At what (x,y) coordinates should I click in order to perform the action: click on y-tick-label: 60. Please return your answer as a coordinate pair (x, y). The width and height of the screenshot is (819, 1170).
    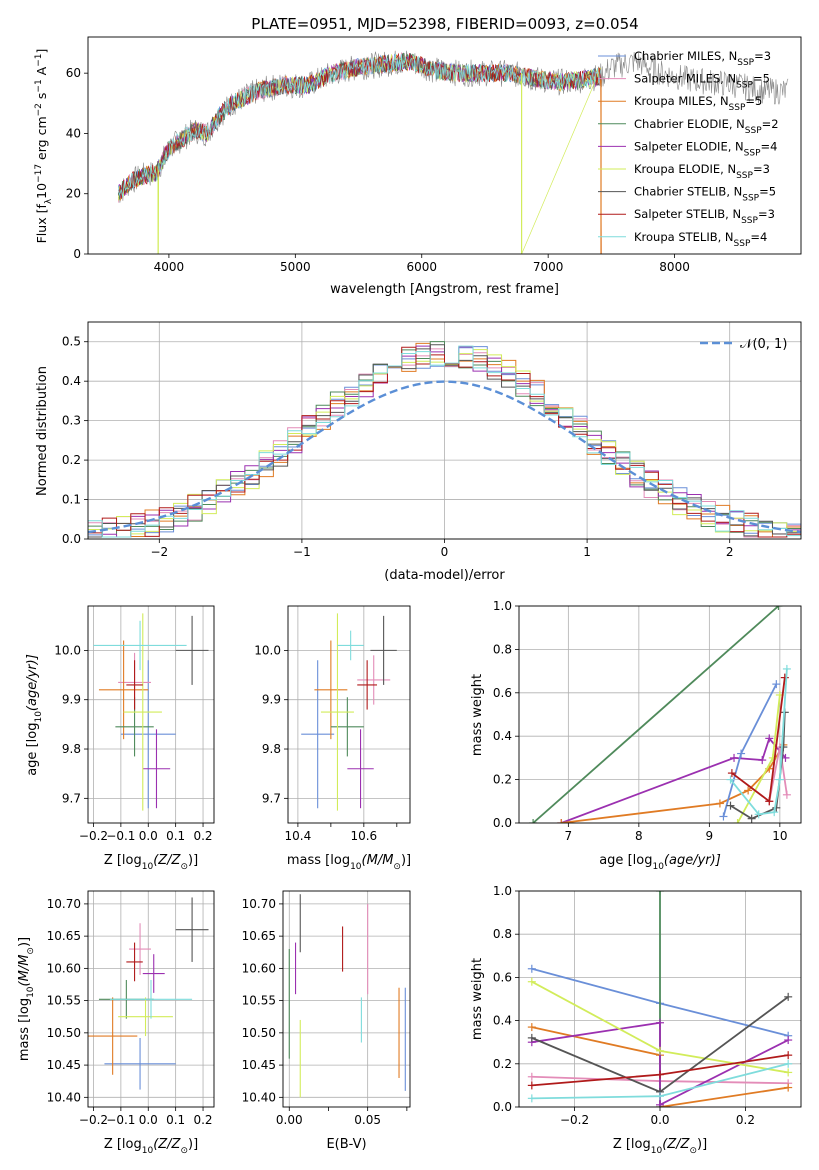
    Looking at the image, I should click on (73, 73).